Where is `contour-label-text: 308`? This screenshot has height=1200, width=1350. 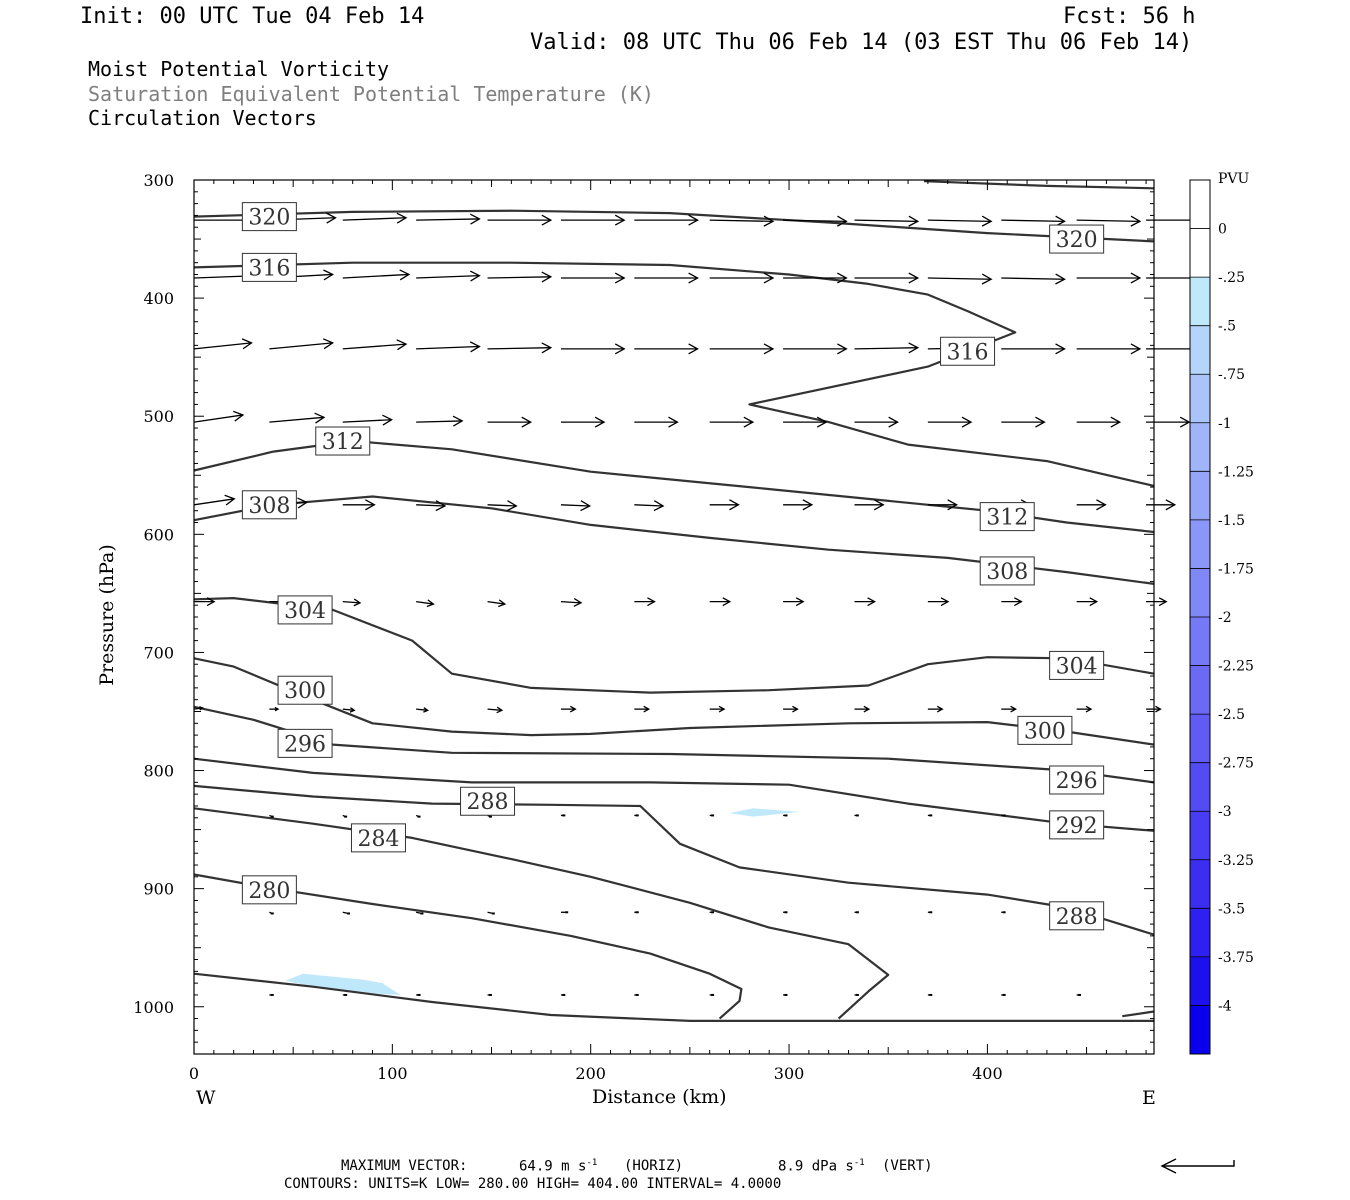 contour-label-text: 308 is located at coordinates (1007, 572).